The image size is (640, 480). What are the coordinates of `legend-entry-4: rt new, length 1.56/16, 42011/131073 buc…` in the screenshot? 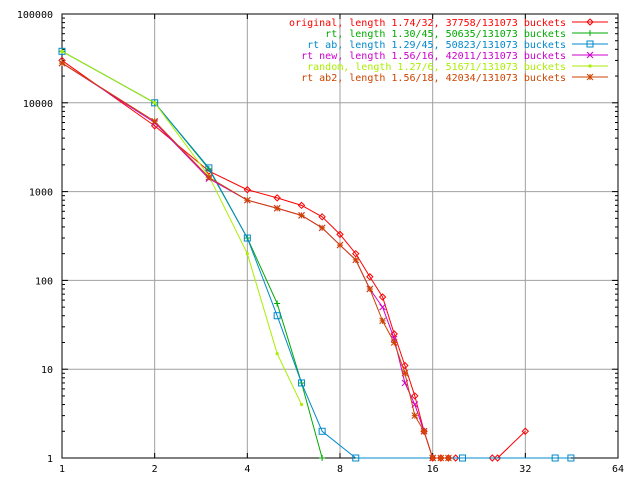 It's located at (454, 56).